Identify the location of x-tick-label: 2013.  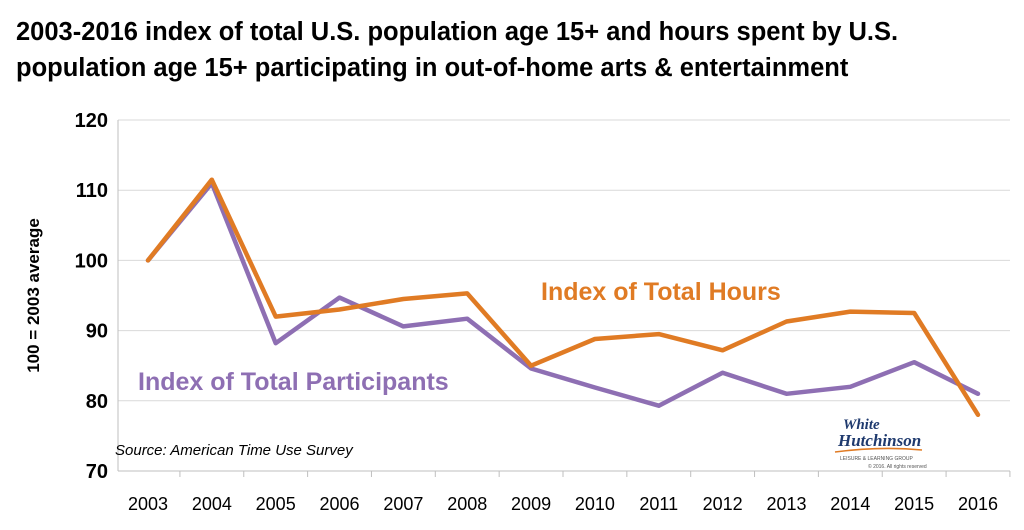
(786, 504).